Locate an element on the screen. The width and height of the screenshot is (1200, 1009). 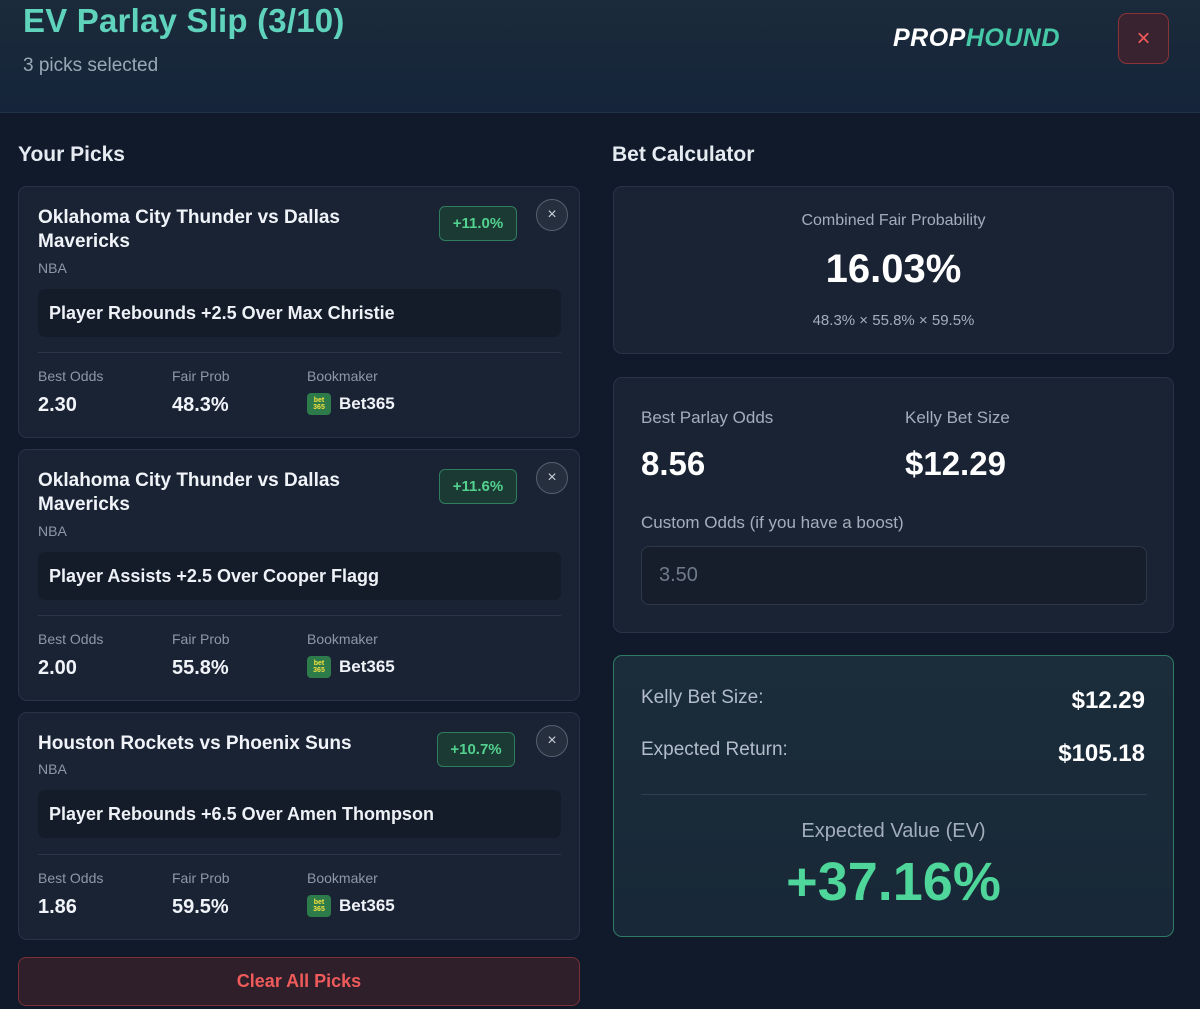
picks-count: 3 picks selected is located at coordinates (91, 65).